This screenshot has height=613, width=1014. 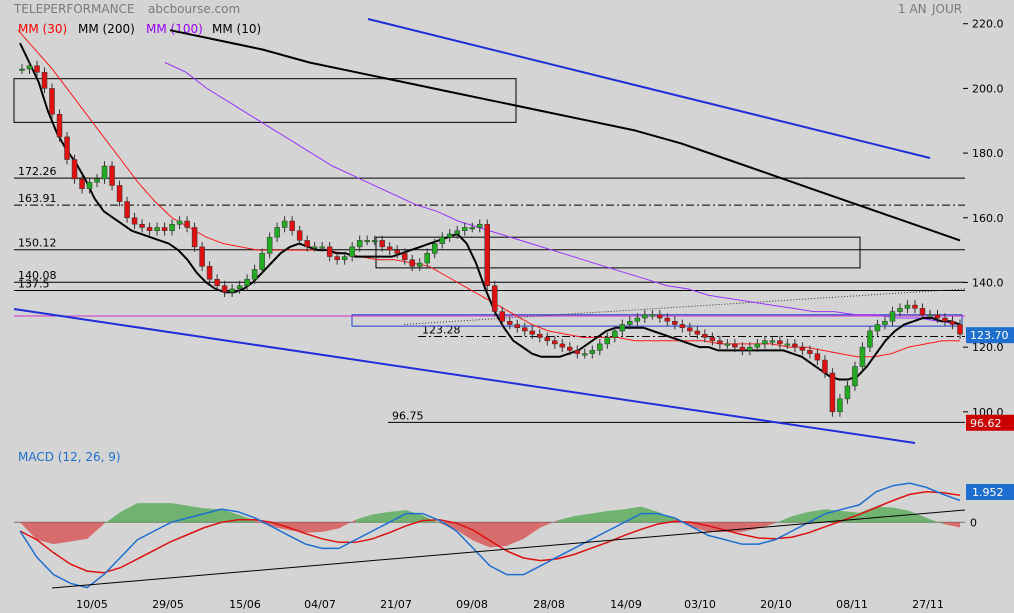 What do you see at coordinates (408, 415) in the screenshot?
I see `support-level-label: 96.75` at bounding box center [408, 415].